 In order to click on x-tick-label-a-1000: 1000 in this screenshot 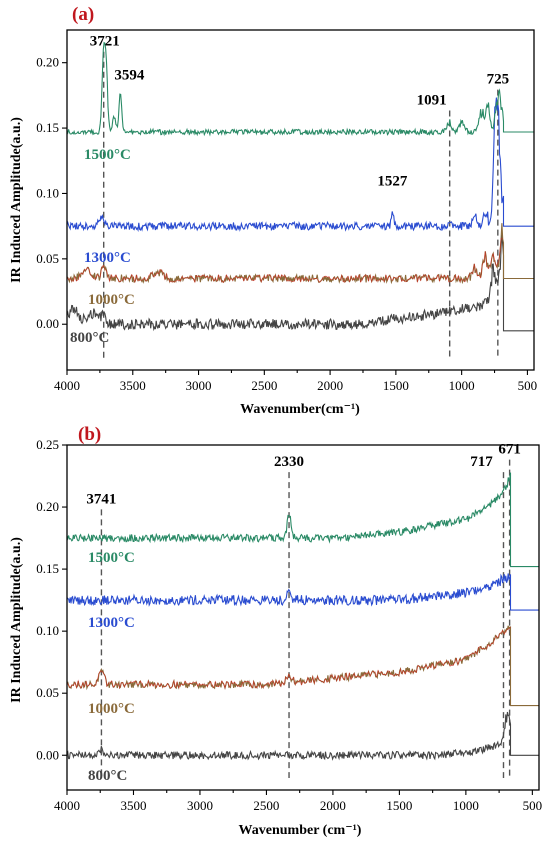, I will do `click(462, 385)`.